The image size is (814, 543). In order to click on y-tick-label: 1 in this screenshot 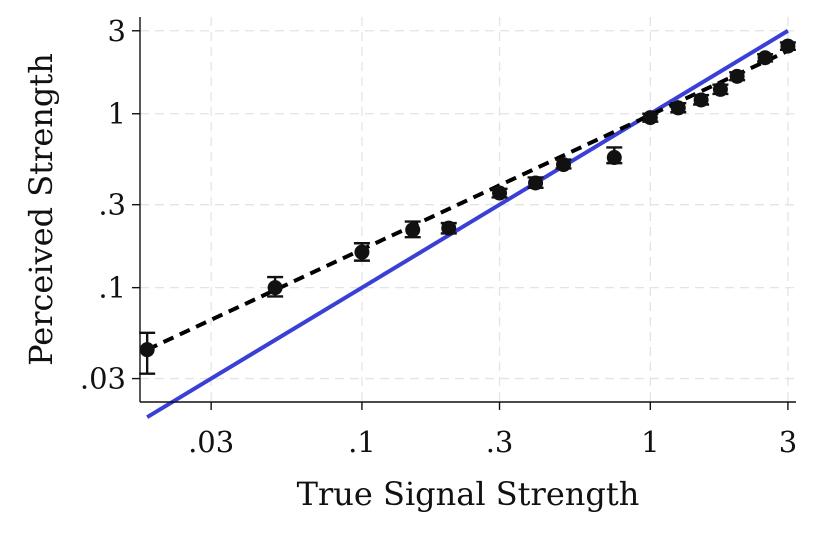, I will do `click(117, 114)`.